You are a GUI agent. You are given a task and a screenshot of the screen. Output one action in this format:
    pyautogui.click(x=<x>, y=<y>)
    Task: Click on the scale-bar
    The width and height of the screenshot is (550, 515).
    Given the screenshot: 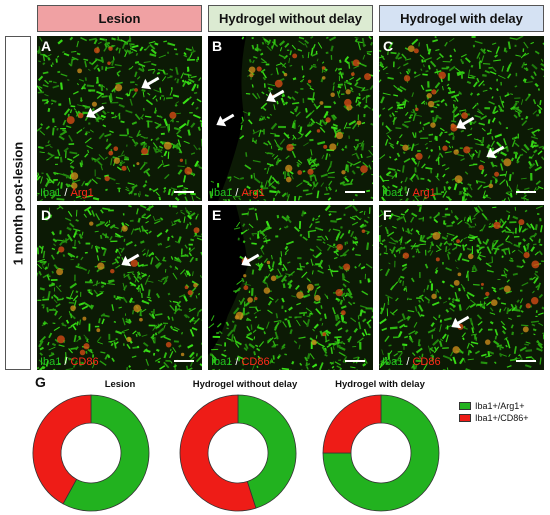 What is the action you would take?
    pyautogui.click(x=184, y=192)
    